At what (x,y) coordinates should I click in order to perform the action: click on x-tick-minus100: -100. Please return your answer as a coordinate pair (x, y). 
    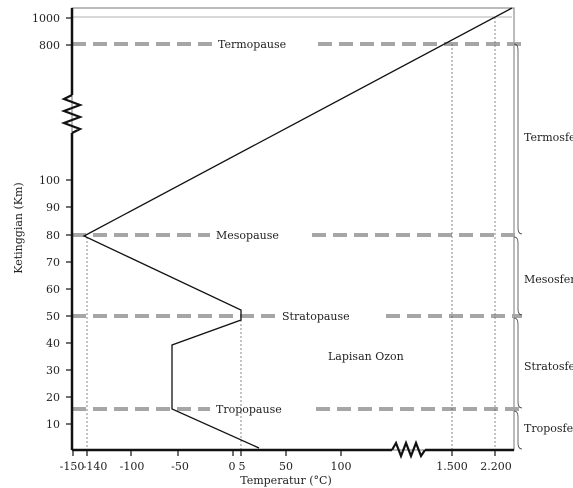
    Looking at the image, I should click on (132, 466).